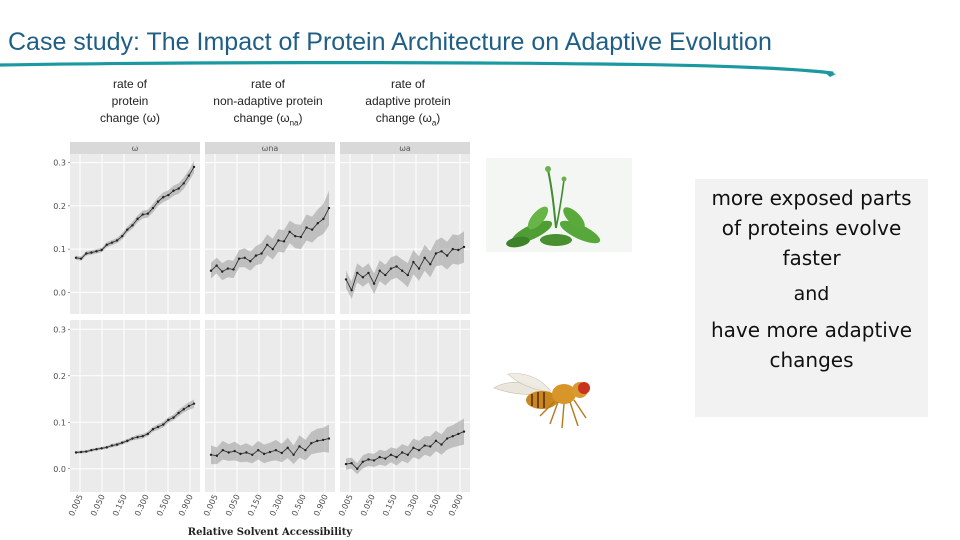  What do you see at coordinates (408, 84) in the screenshot?
I see `column-header-line: rate of` at bounding box center [408, 84].